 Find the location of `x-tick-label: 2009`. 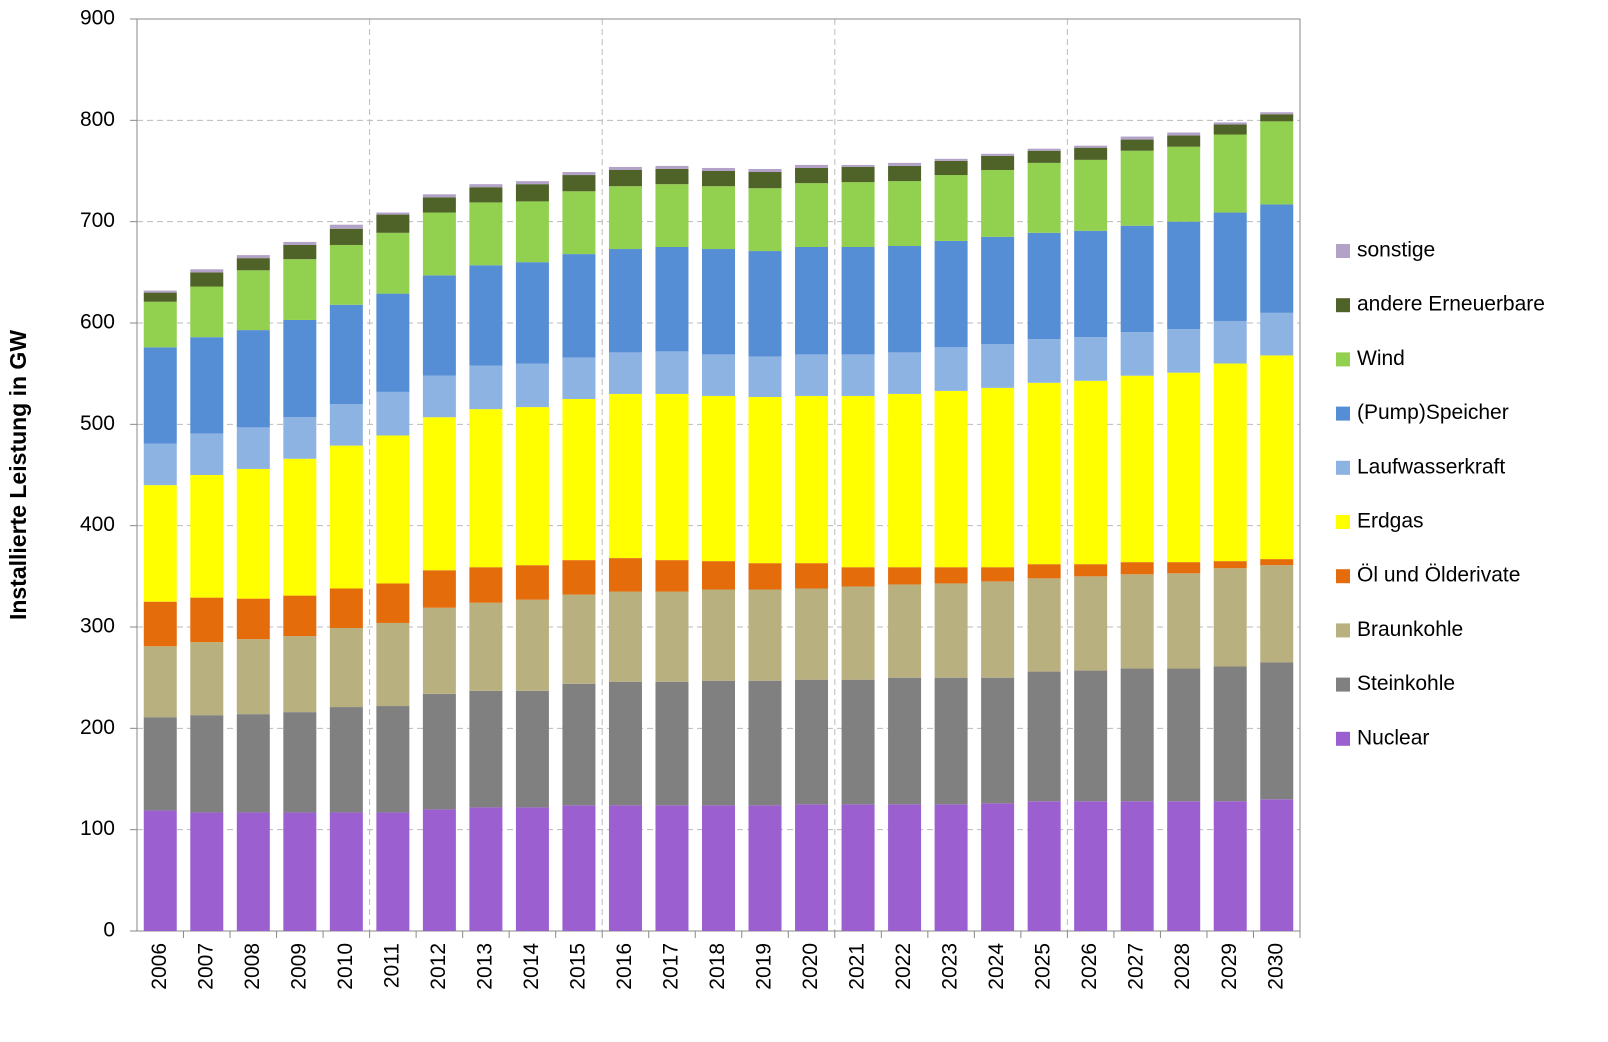

x-tick-label: 2009 is located at coordinates (298, 966).